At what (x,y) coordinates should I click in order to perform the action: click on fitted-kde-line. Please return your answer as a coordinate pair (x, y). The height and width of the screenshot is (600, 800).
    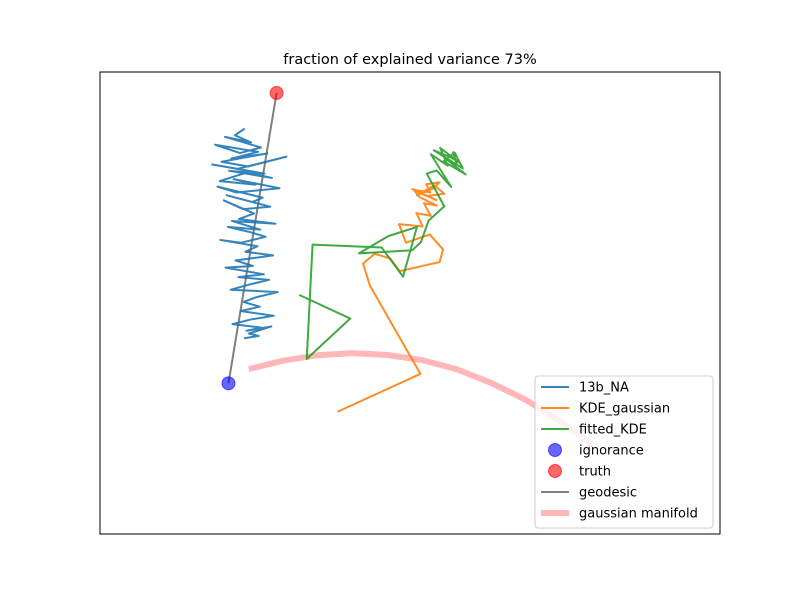
    Looking at the image, I should click on (382, 253).